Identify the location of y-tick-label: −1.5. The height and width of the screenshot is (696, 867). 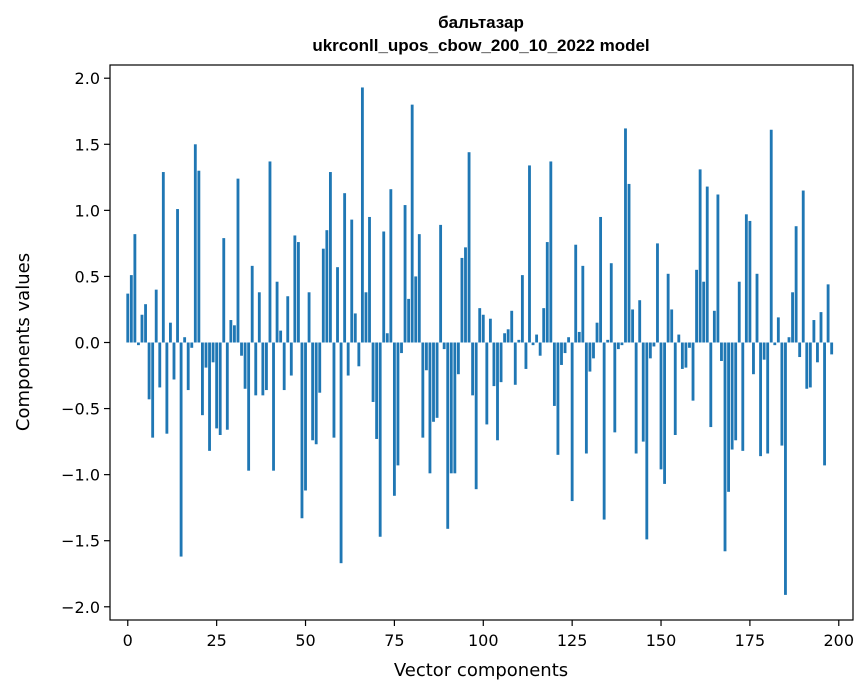
(80, 541).